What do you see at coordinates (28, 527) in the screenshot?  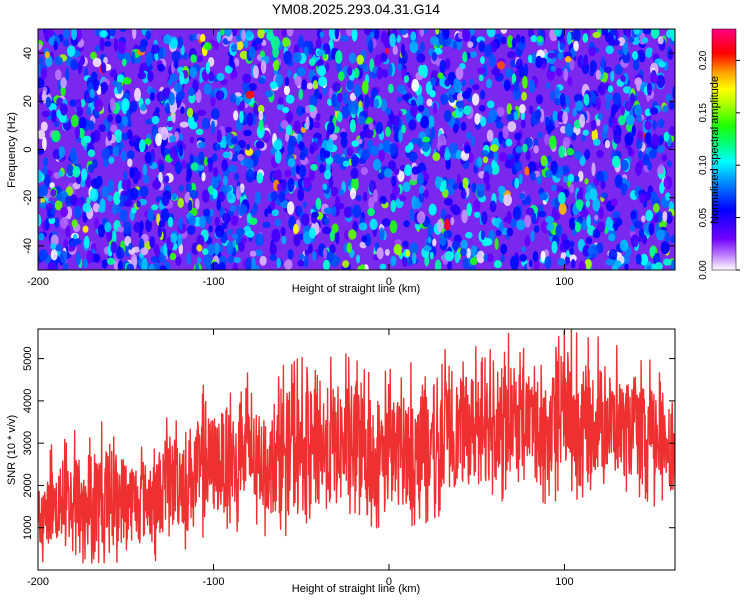 I see `y-tick-label: 1000` at bounding box center [28, 527].